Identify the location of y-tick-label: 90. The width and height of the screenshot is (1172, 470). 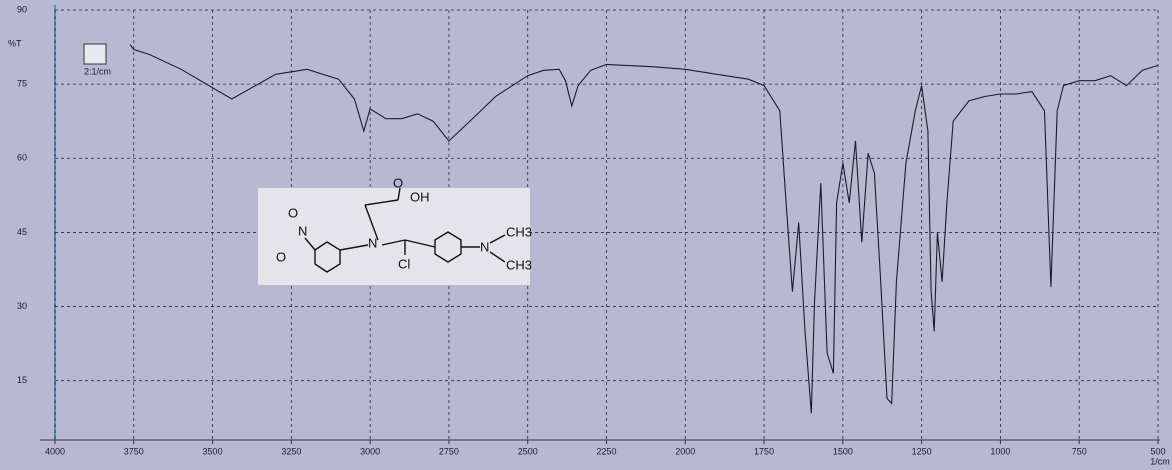
(22, 9).